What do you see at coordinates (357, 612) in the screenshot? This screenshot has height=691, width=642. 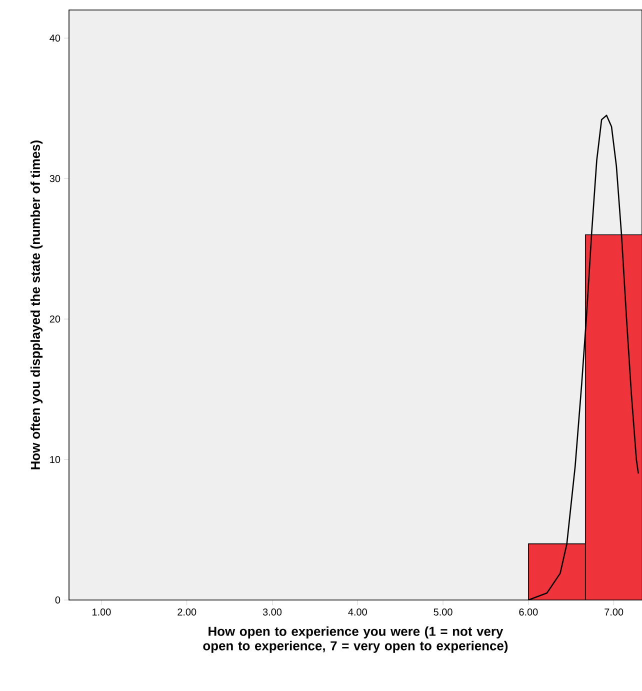 I see `x-tick-label: 4.00` at bounding box center [357, 612].